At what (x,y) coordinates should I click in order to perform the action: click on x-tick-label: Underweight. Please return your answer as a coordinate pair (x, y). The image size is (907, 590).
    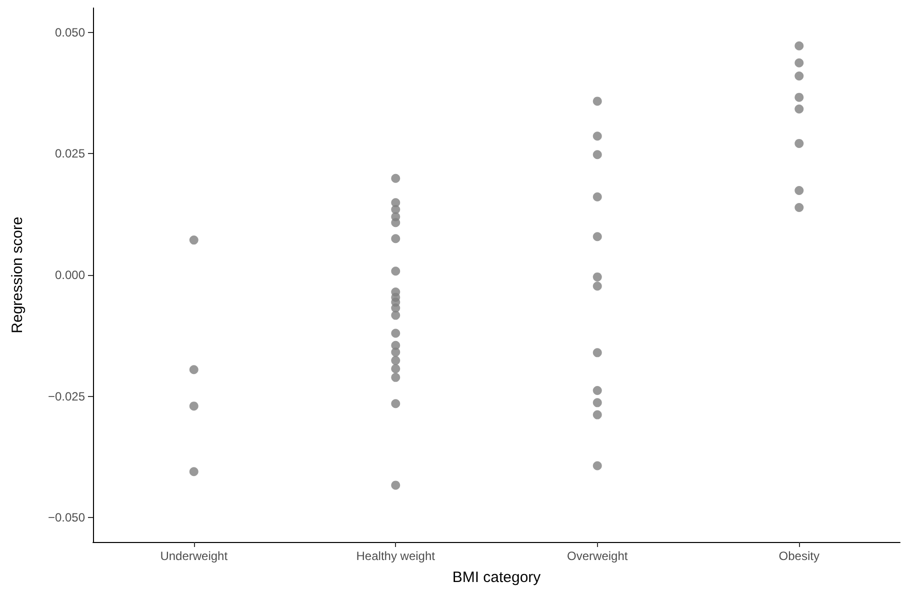
    Looking at the image, I should click on (194, 556).